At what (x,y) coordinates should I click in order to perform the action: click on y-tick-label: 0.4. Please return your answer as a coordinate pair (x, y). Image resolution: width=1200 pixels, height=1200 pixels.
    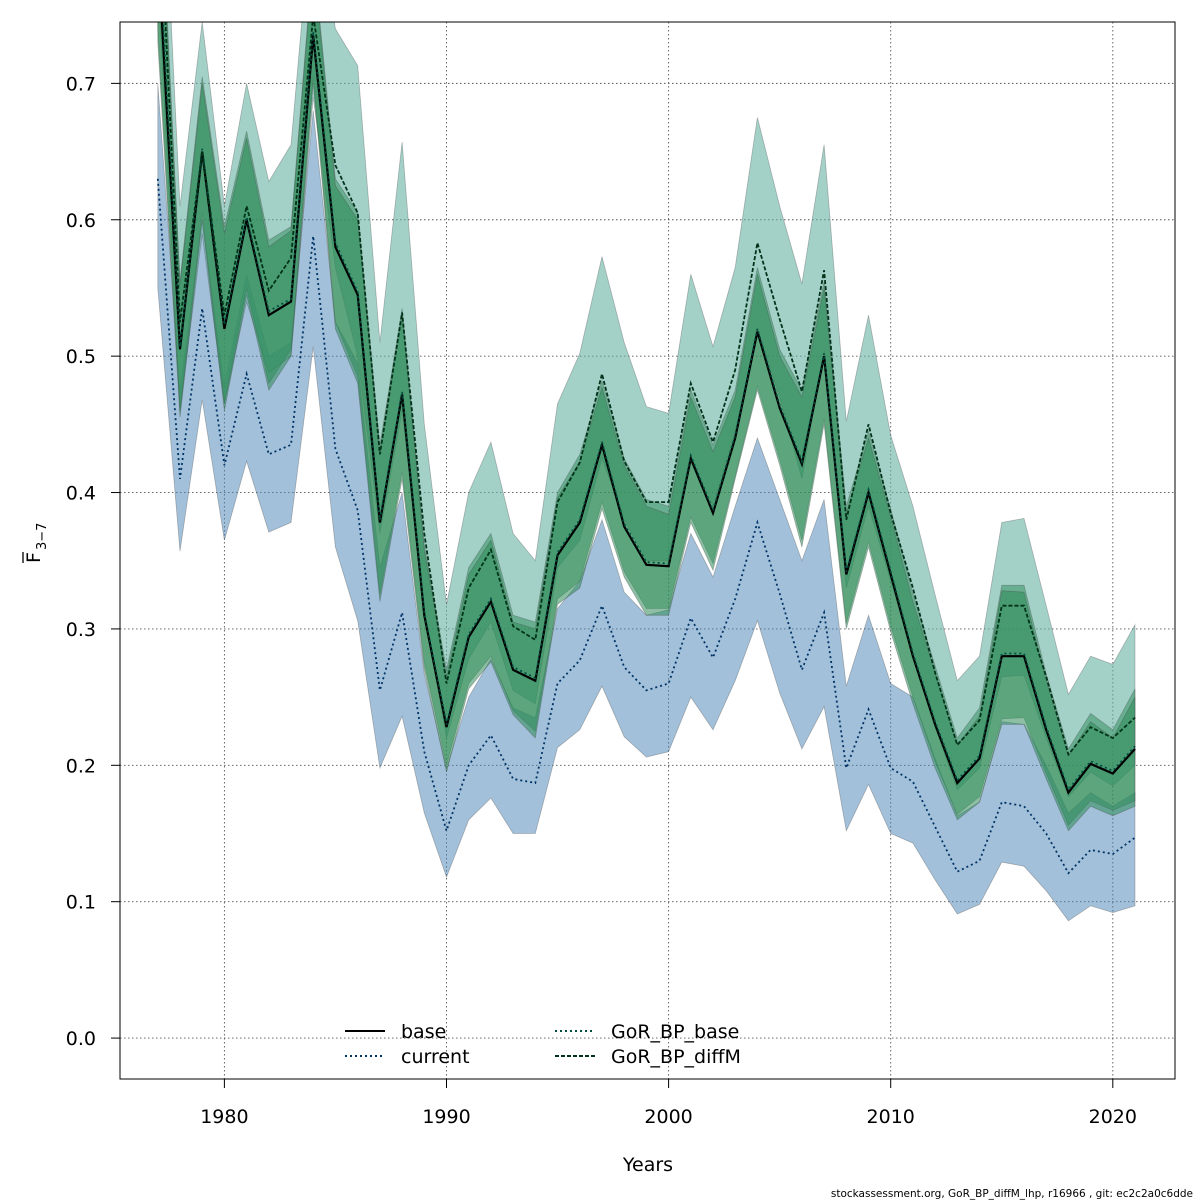
    Looking at the image, I should click on (81, 494).